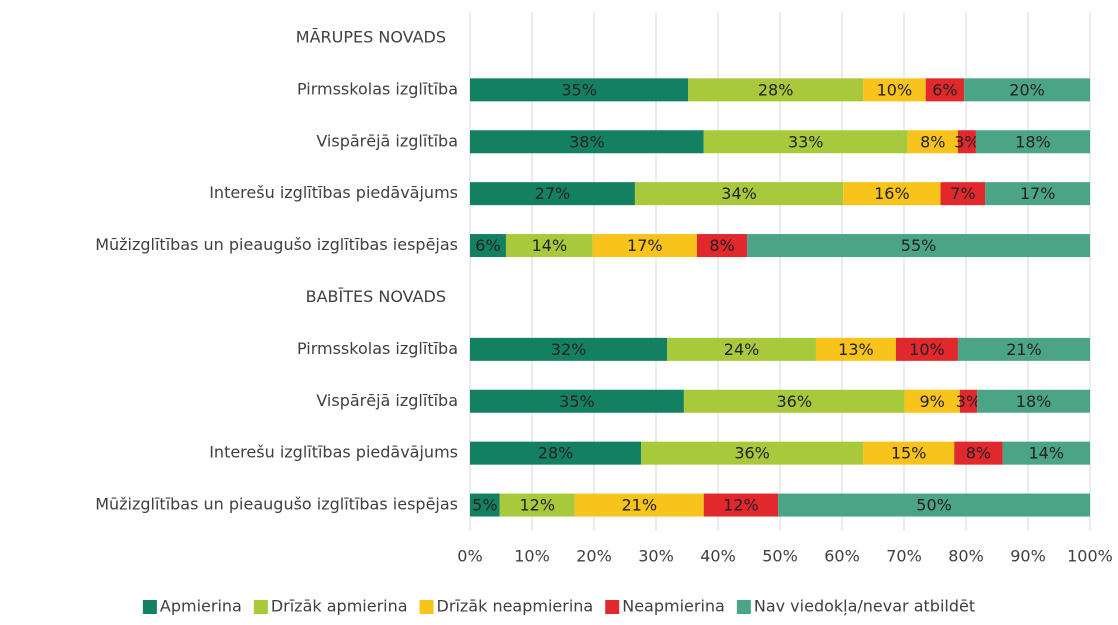  What do you see at coordinates (376, 296) in the screenshot?
I see `group-header: BABĪTES NOVADS` at bounding box center [376, 296].